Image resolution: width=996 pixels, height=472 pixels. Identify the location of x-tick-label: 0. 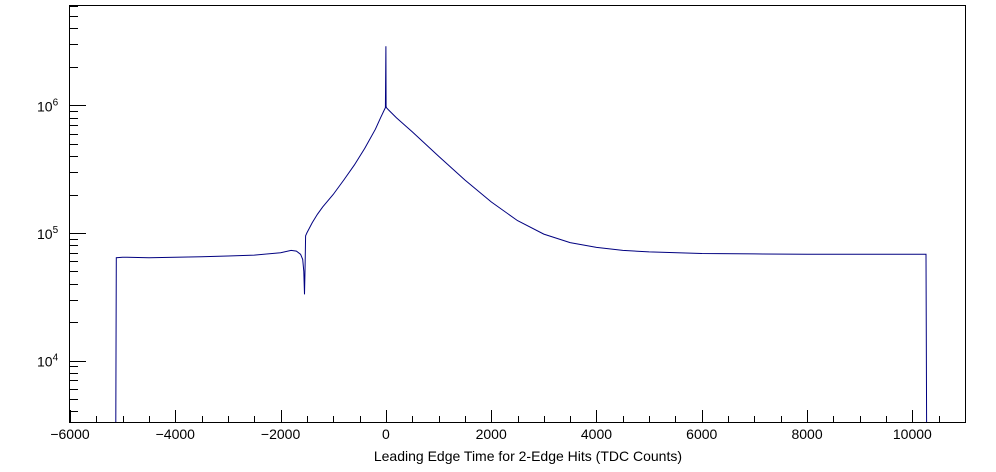
(386, 434).